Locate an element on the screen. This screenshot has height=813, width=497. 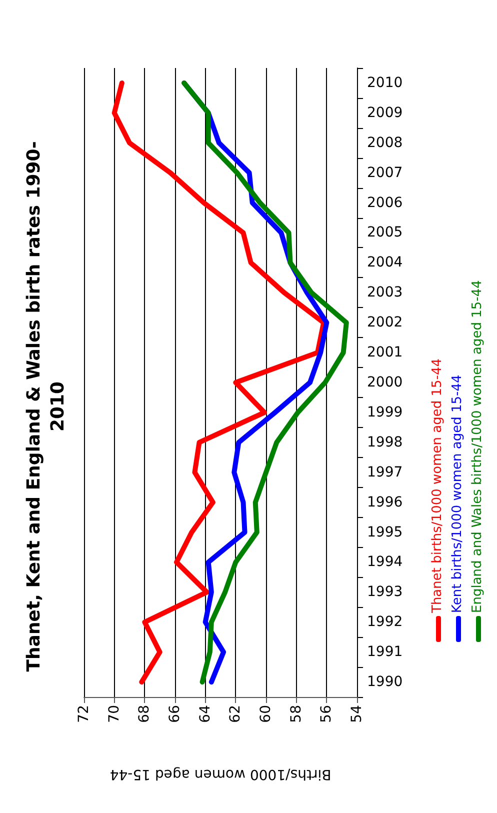
y-tick-label: 2005 is located at coordinates (385, 232).